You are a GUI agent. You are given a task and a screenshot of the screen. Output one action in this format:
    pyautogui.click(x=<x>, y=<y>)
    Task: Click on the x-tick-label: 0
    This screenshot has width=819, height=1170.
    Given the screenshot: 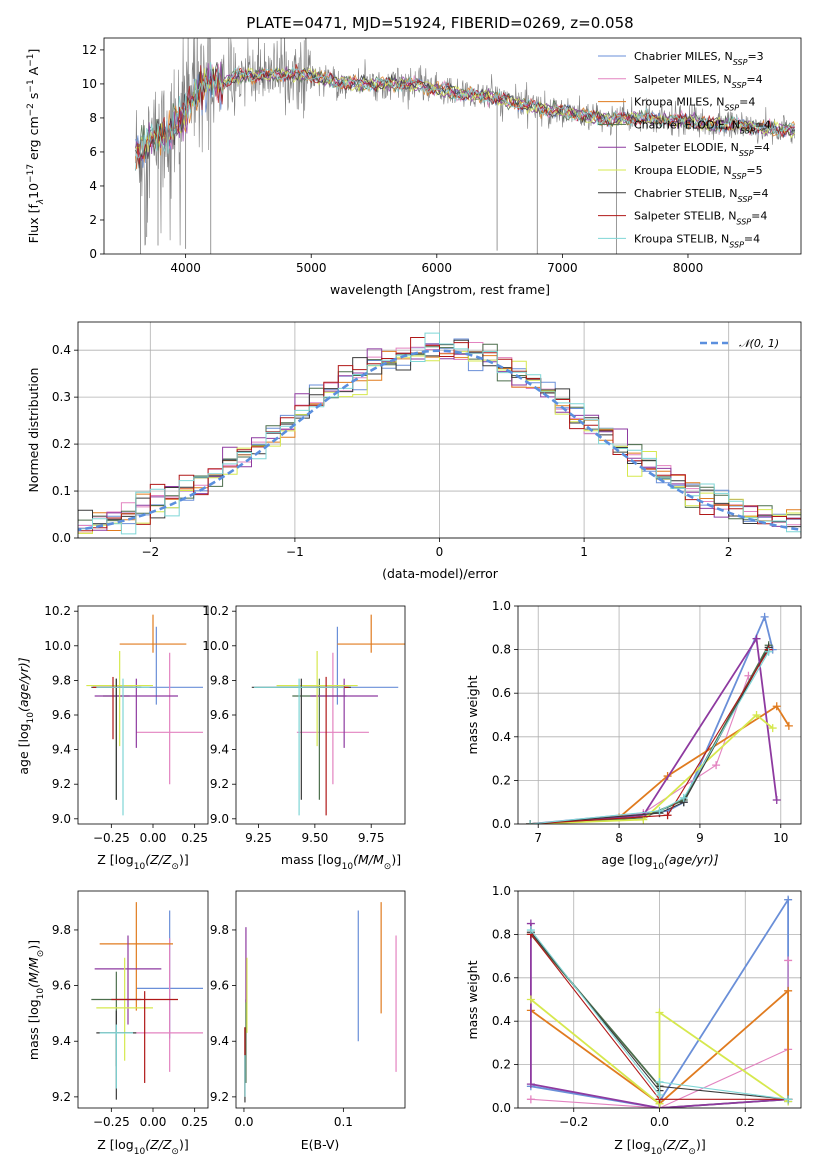 What is the action you would take?
    pyautogui.click(x=440, y=552)
    